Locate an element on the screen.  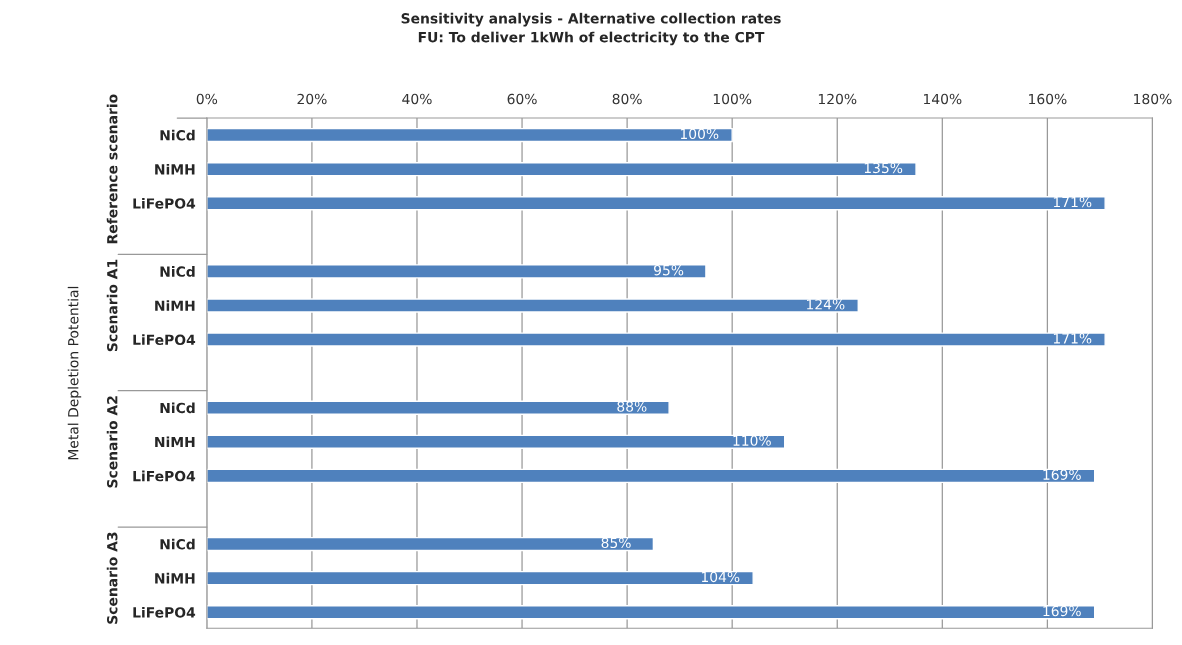
x-tick-label: 0% is located at coordinates (207, 99).